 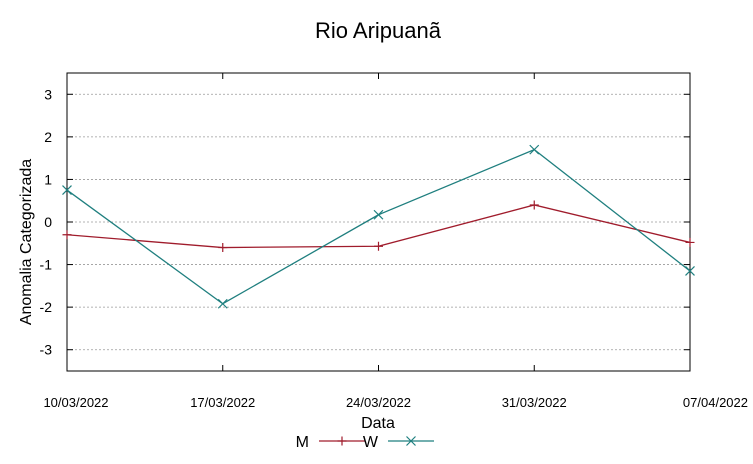 I want to click on y-tick-labels: 3 2 1 0 -1 -2 -3, so click(x=46, y=221).